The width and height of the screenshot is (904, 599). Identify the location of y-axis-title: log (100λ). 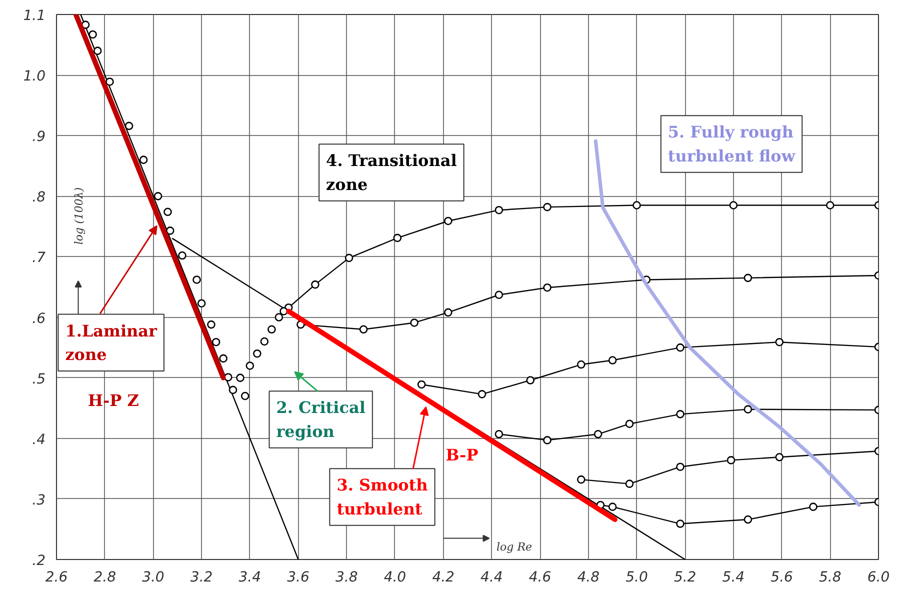
(79, 216).